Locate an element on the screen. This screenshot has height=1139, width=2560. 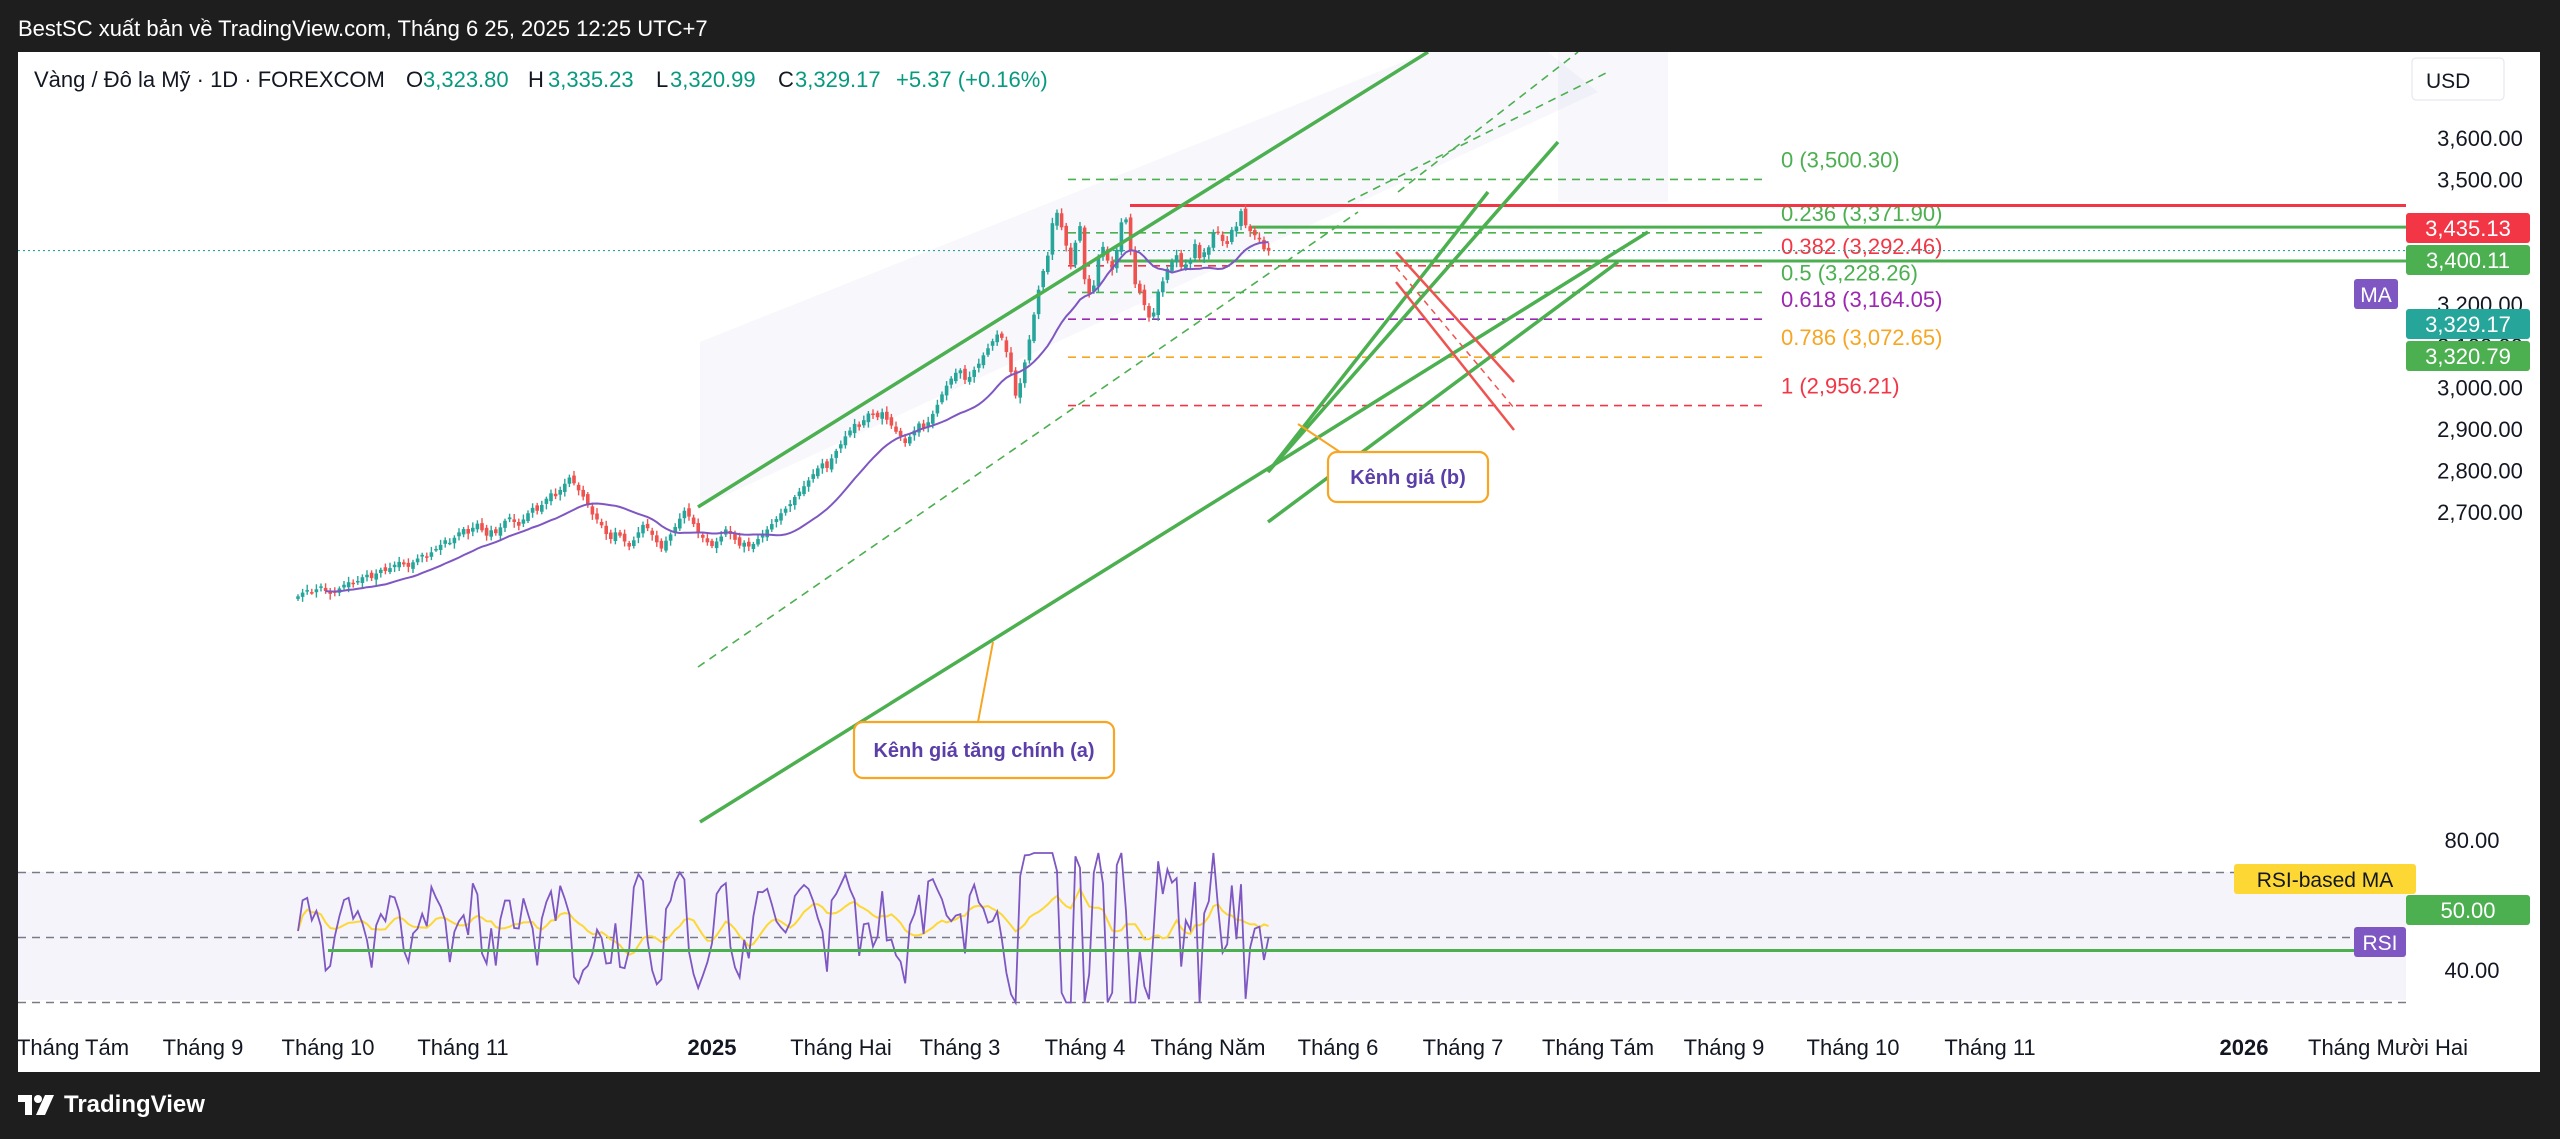
ma-line is located at coordinates (797, 417).